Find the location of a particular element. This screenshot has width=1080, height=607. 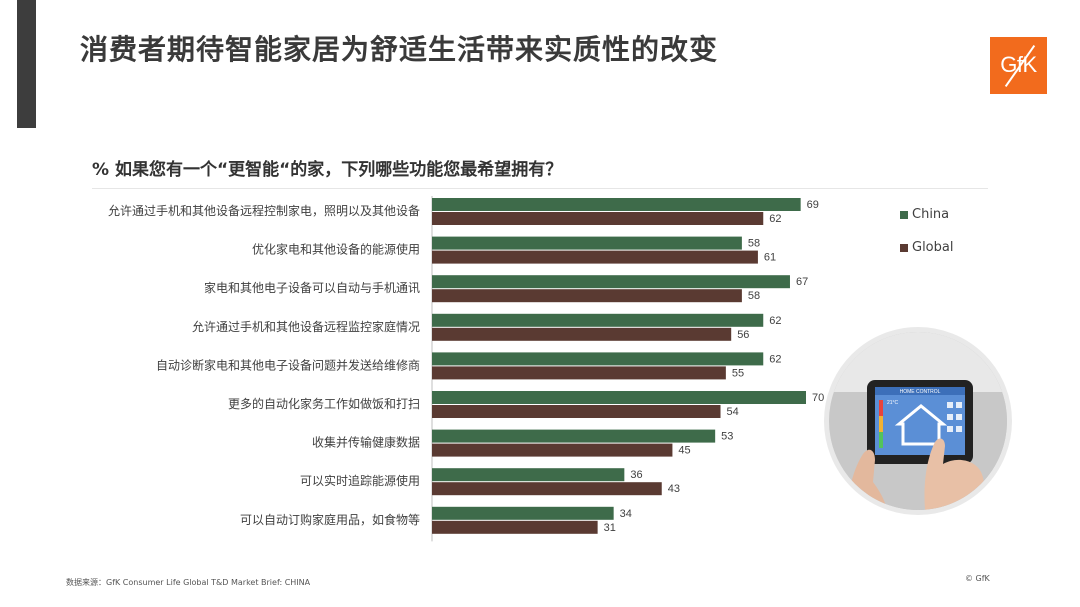

data-label-china: 69 is located at coordinates (813, 205).